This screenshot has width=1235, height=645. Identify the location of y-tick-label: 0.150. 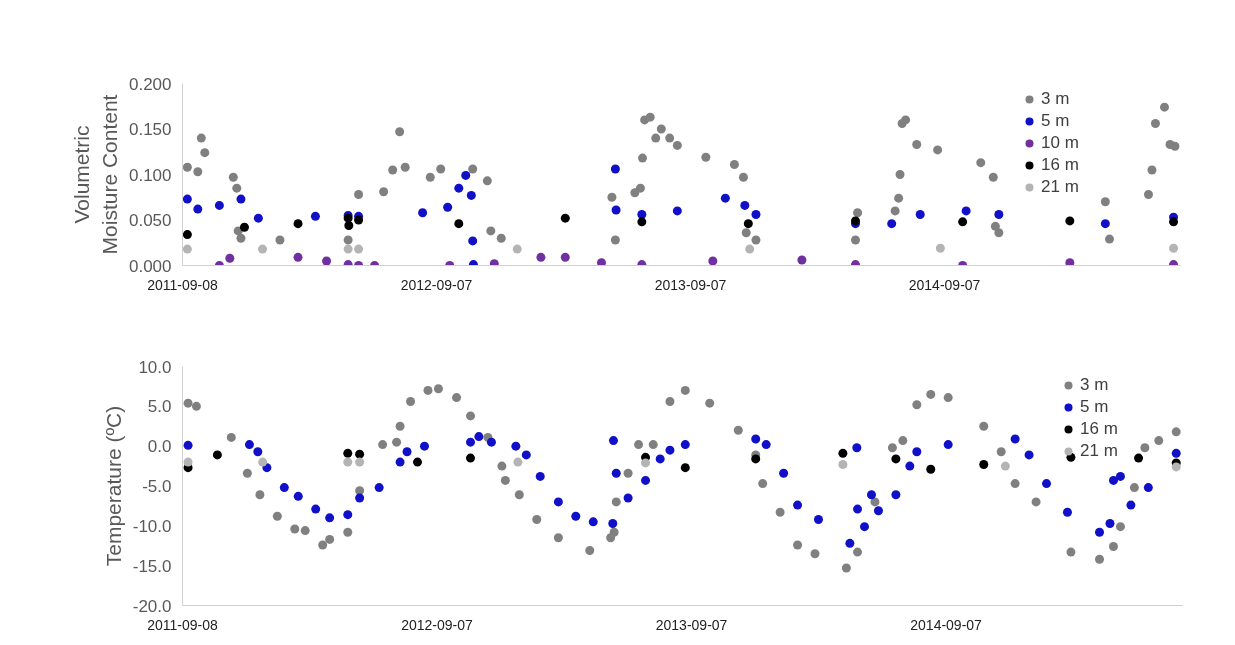
(150, 129).